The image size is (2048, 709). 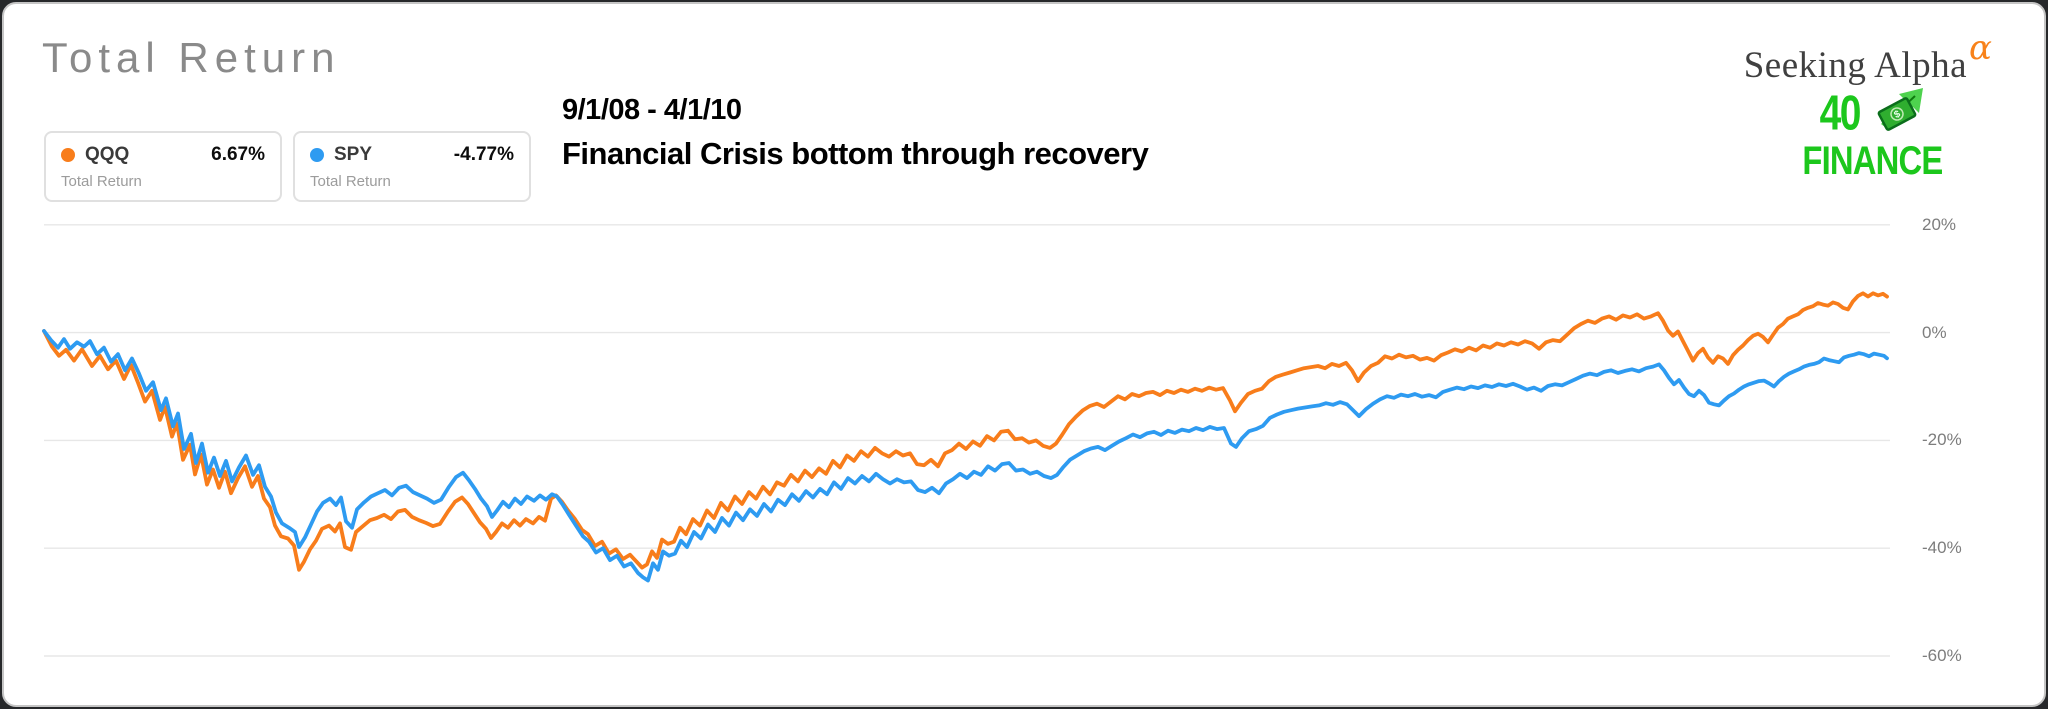 I want to click on legend-card-qqq: QQQ 6.67% Total Return, so click(x=163, y=166).